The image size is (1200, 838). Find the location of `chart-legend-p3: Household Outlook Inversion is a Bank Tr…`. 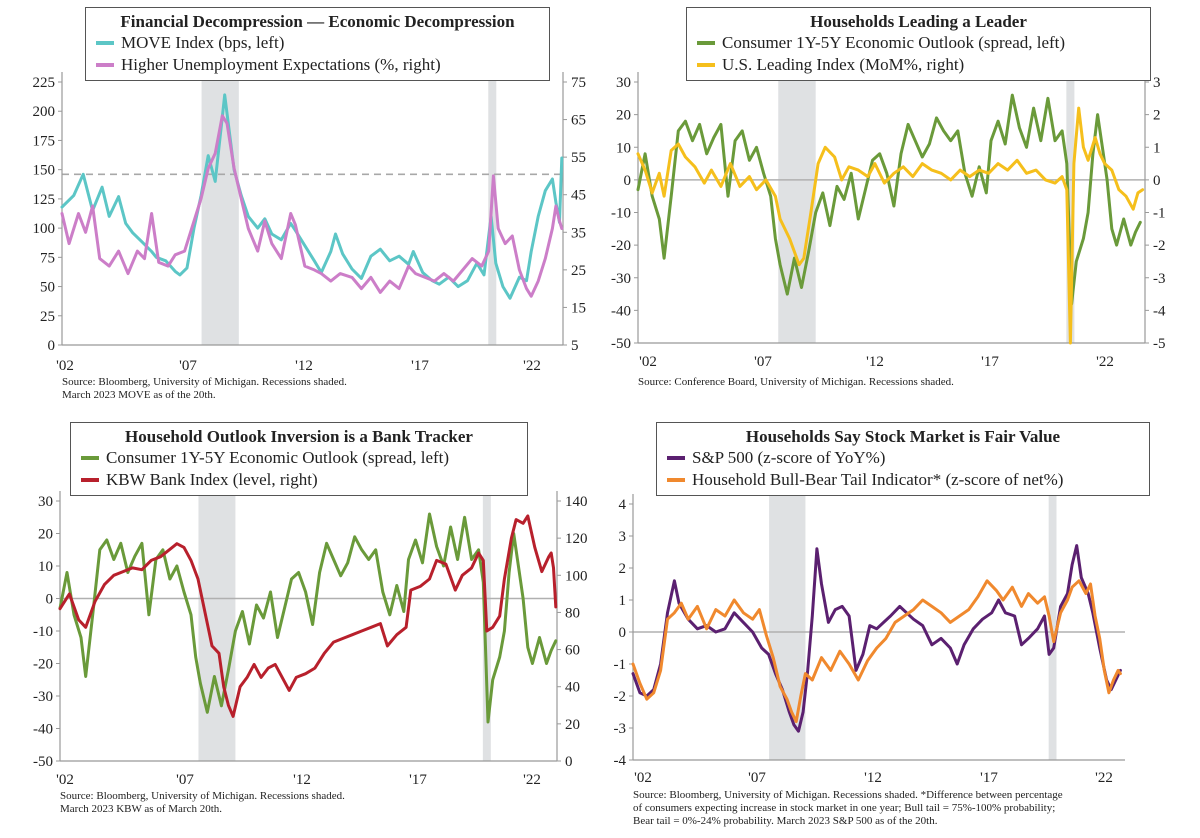

chart-legend-p3: Household Outlook Inversion is a Bank Tr… is located at coordinates (299, 459).